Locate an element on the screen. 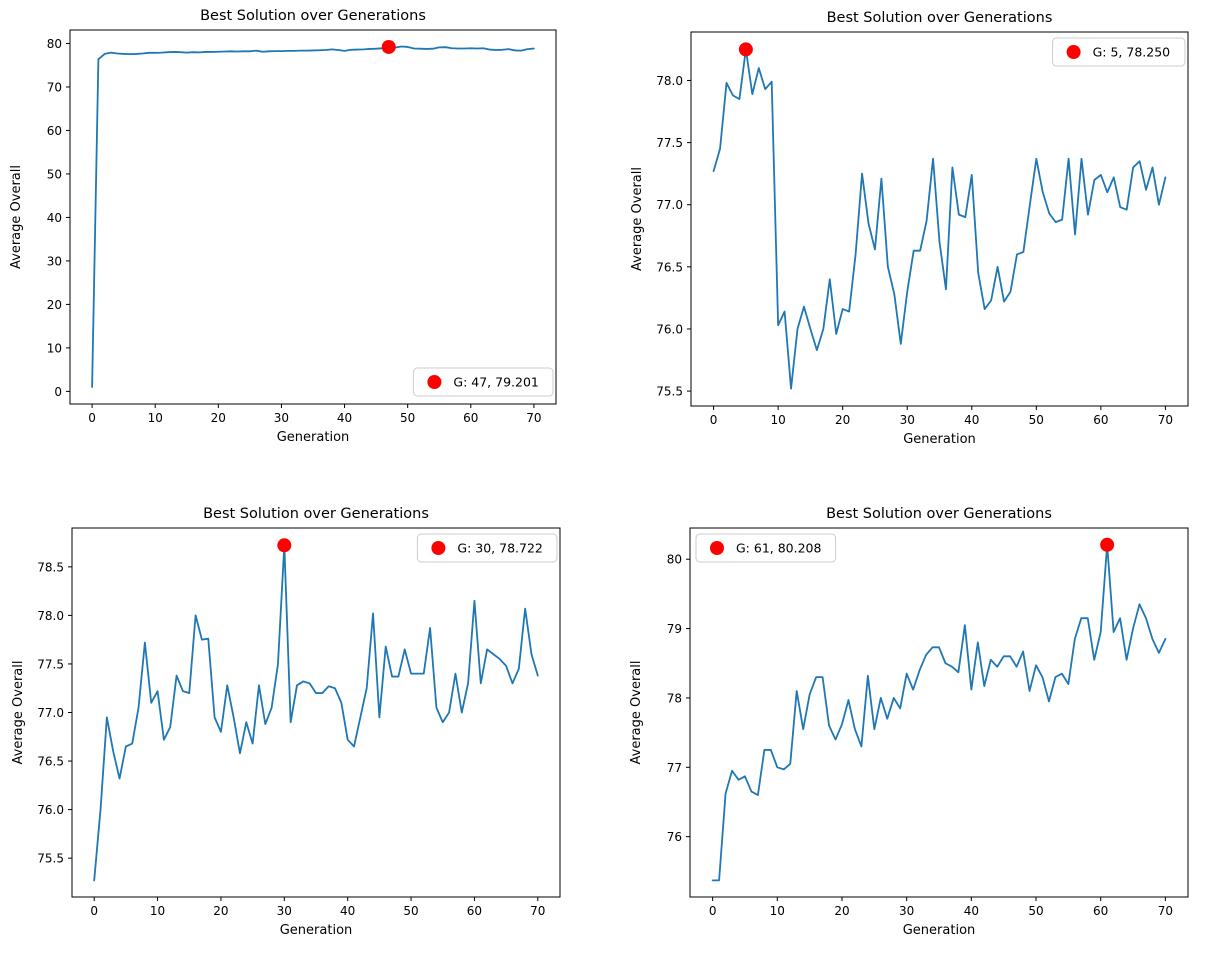 This screenshot has width=1208, height=954. y-tick-label: 77 is located at coordinates (674, 768).